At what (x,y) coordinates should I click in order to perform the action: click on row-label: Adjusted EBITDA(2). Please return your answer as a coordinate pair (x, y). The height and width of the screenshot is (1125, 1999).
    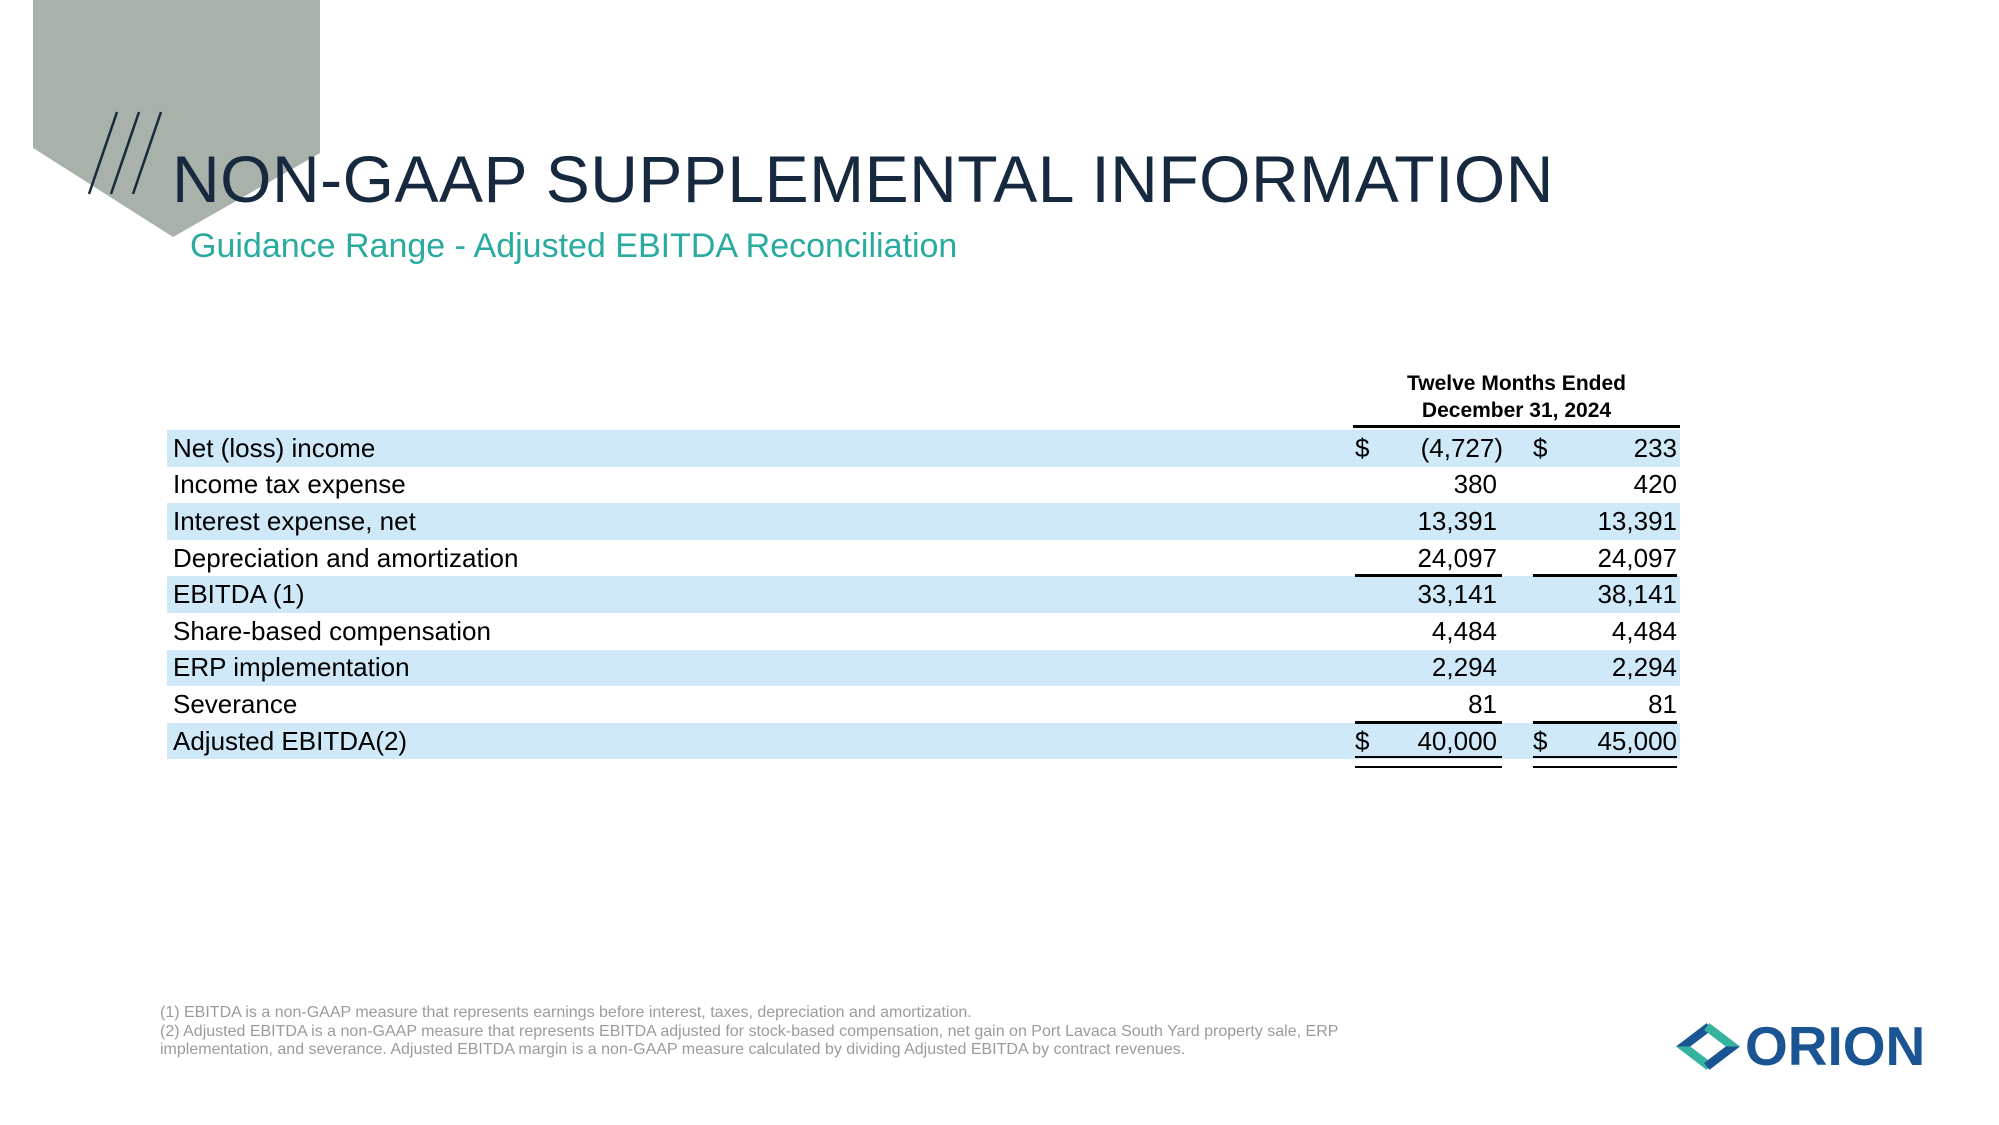
    Looking at the image, I should click on (290, 740).